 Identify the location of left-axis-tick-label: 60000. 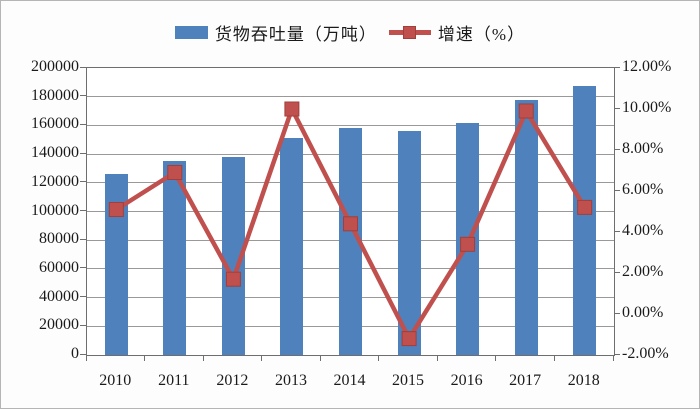
(59, 267).